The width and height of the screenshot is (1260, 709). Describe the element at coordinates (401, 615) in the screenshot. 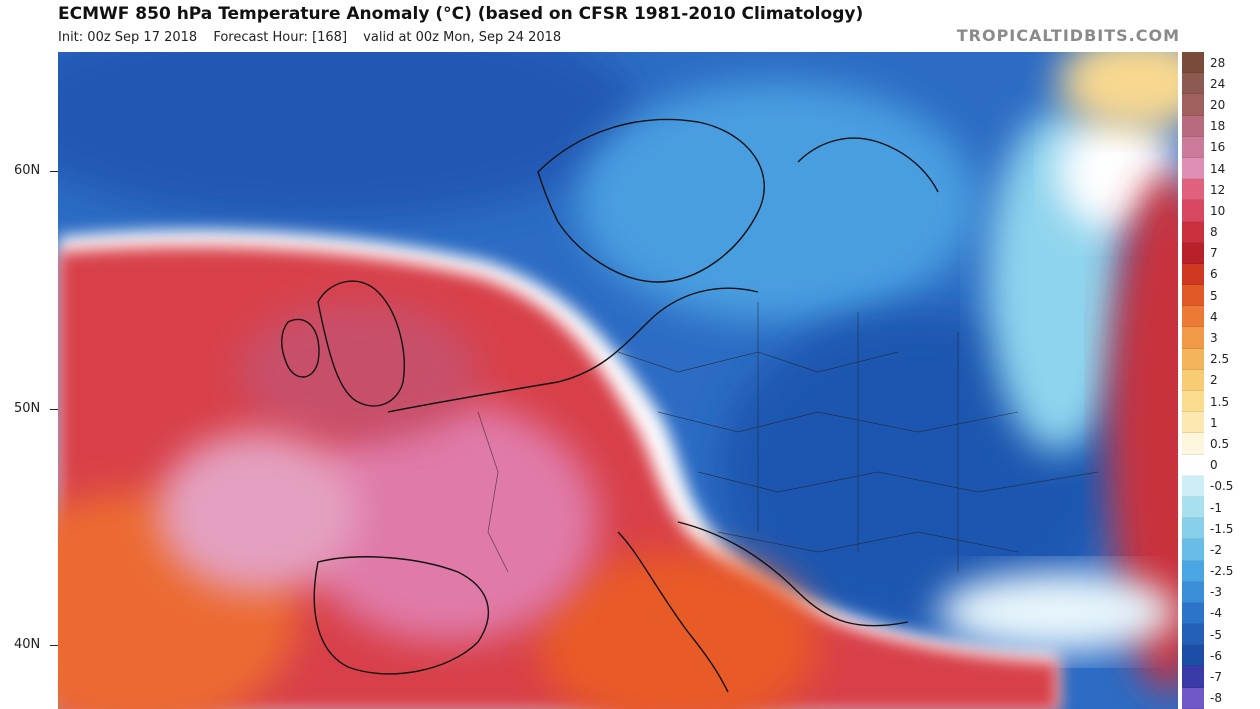

I see `iberia-coast` at that location.